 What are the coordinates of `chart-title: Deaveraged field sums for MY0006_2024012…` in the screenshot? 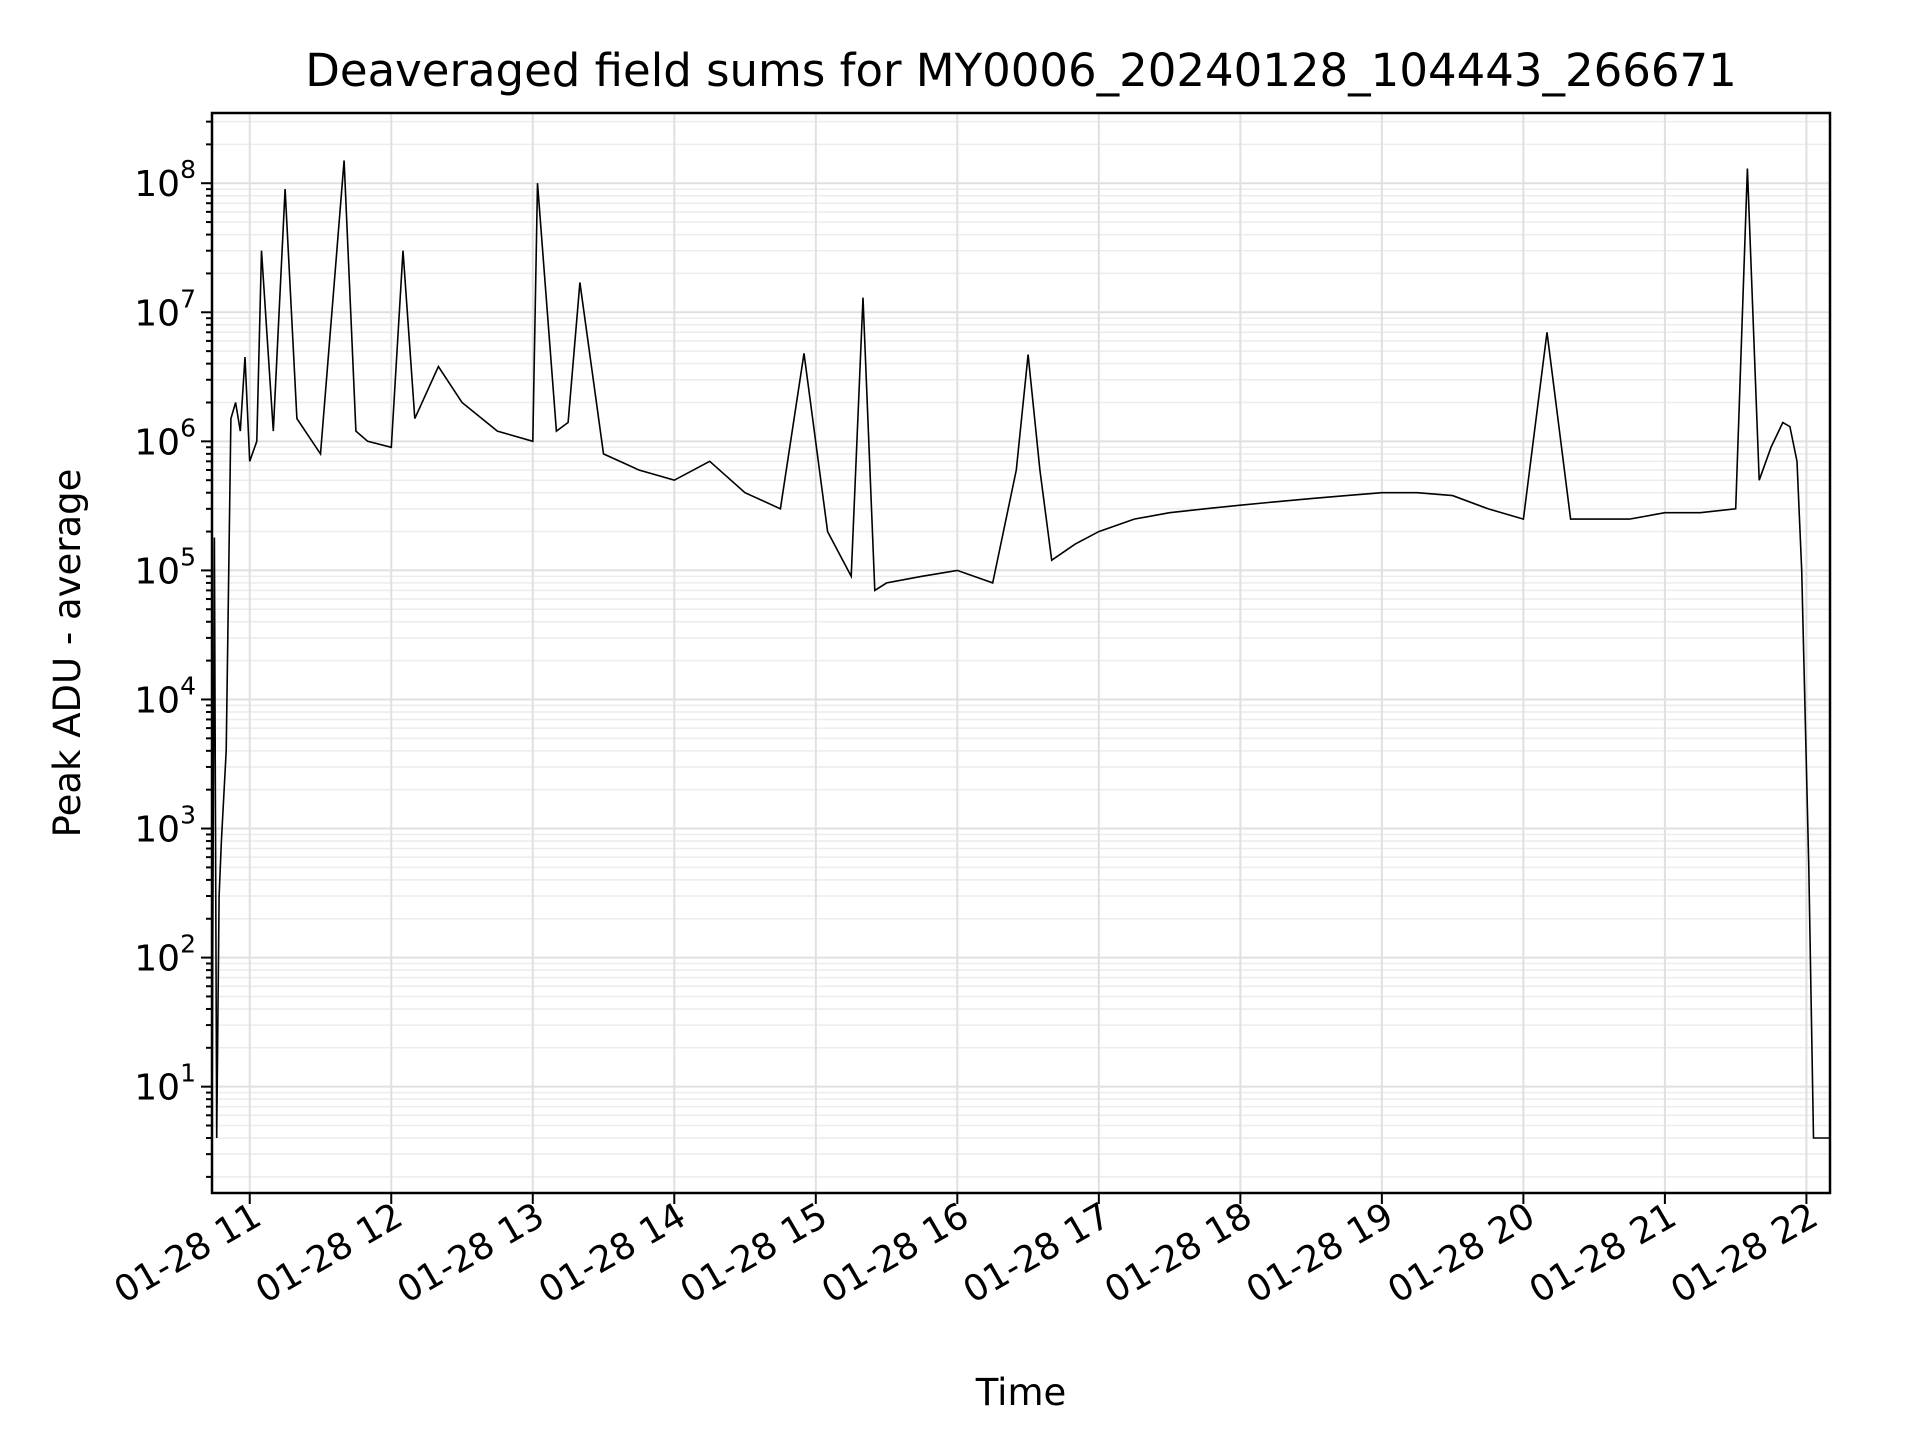 It's located at (1021, 70).